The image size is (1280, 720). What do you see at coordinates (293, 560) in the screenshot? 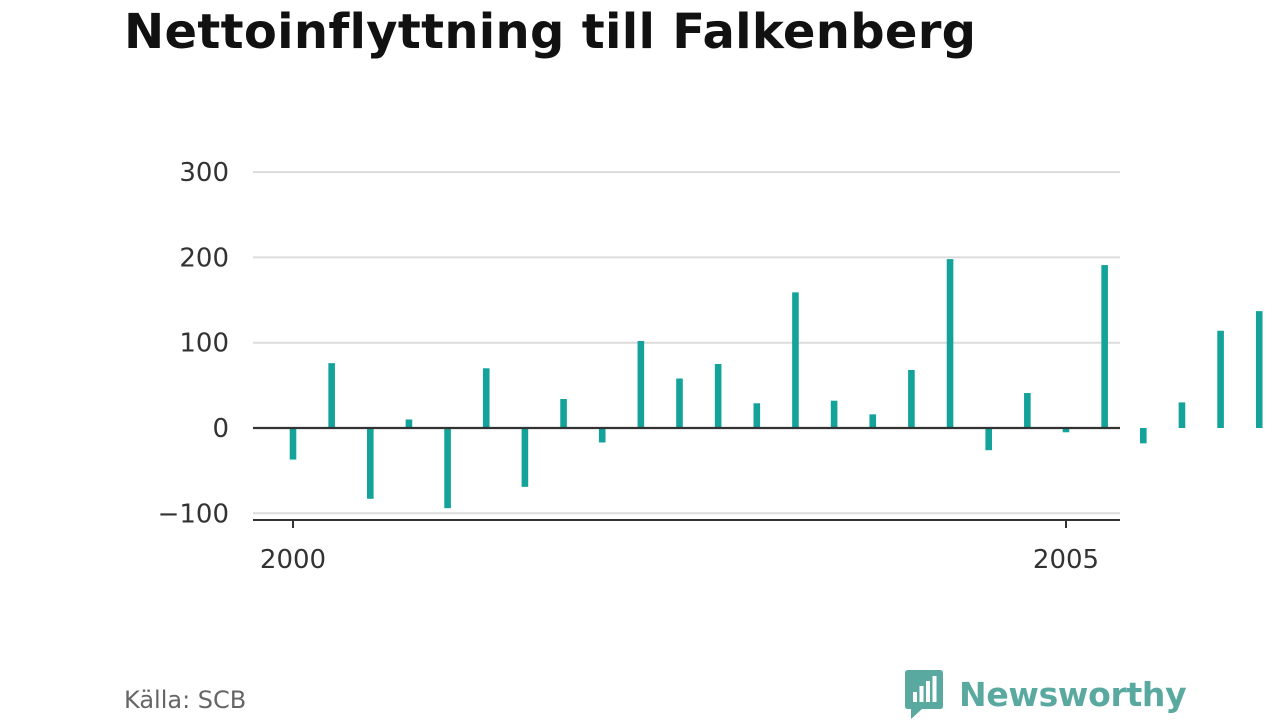
I see `x-tick-label: 2000` at bounding box center [293, 560].